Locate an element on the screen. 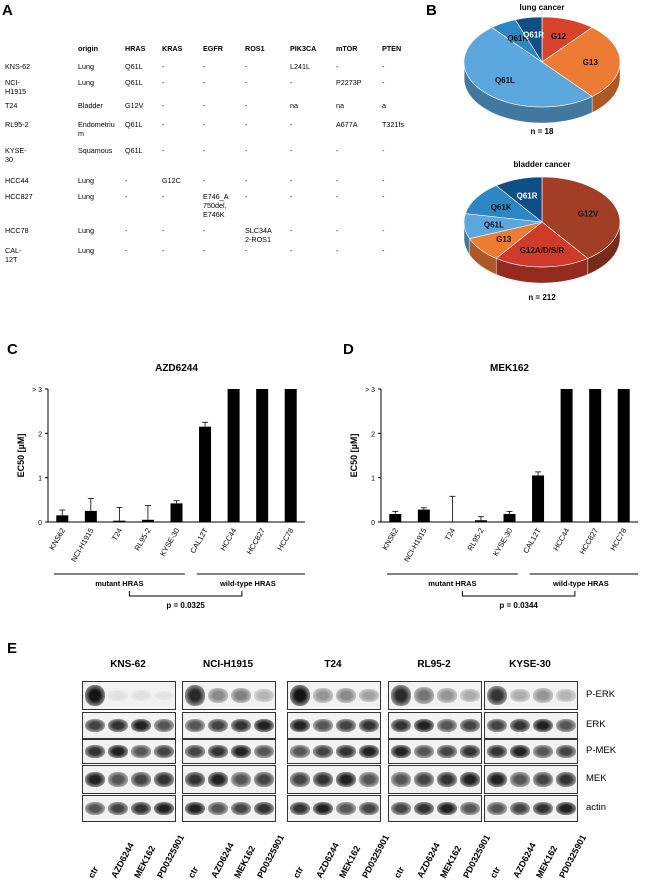 This screenshot has width=650, height=889. table-header: EGFR is located at coordinates (213, 48).